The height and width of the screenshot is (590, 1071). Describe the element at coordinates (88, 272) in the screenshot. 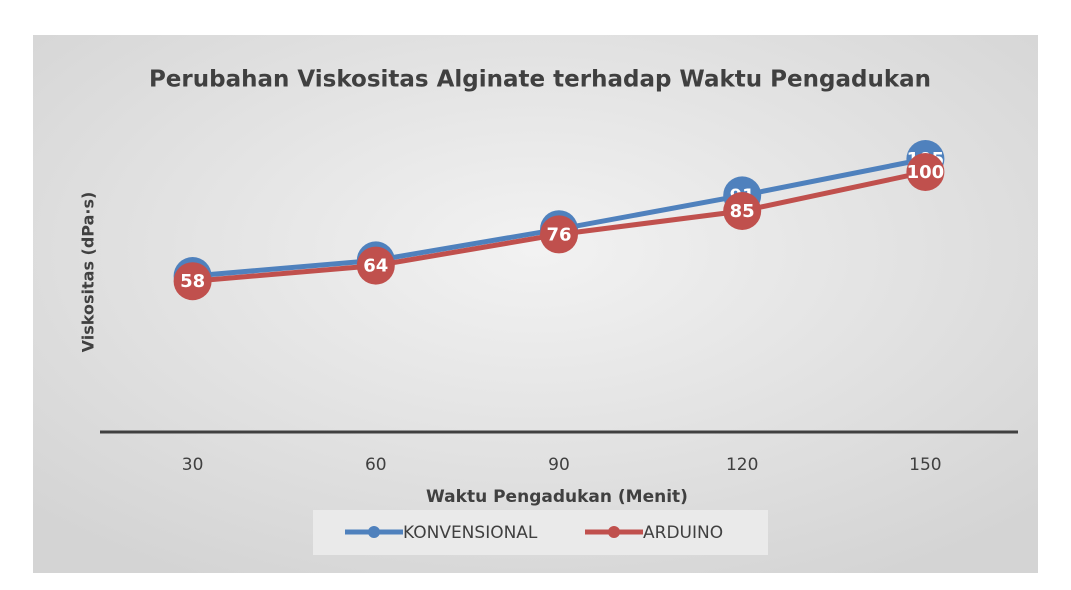

I see `y-axis-title: Viskositas (dPa·s)` at that location.